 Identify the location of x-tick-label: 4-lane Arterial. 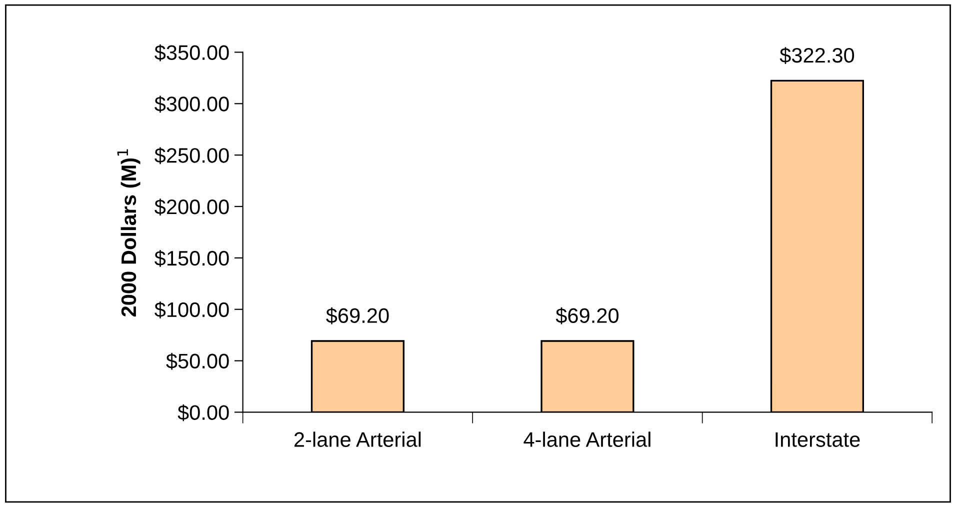
(587, 439).